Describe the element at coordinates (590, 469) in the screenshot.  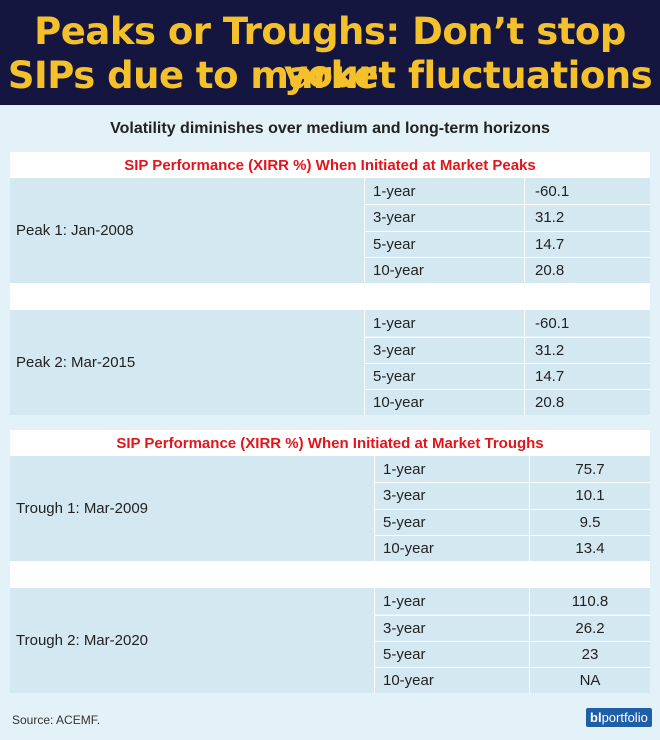
I see `value: 75.7` at that location.